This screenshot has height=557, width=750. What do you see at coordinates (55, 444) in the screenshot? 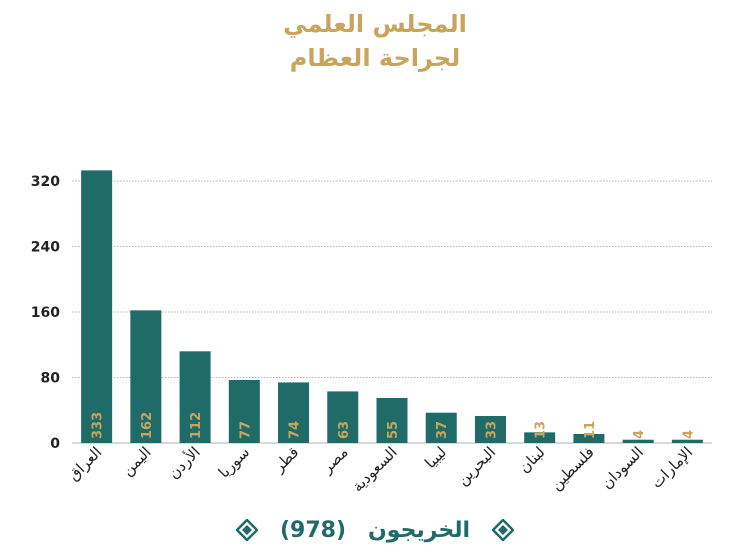
I see `y-tick-label: 0` at bounding box center [55, 444].